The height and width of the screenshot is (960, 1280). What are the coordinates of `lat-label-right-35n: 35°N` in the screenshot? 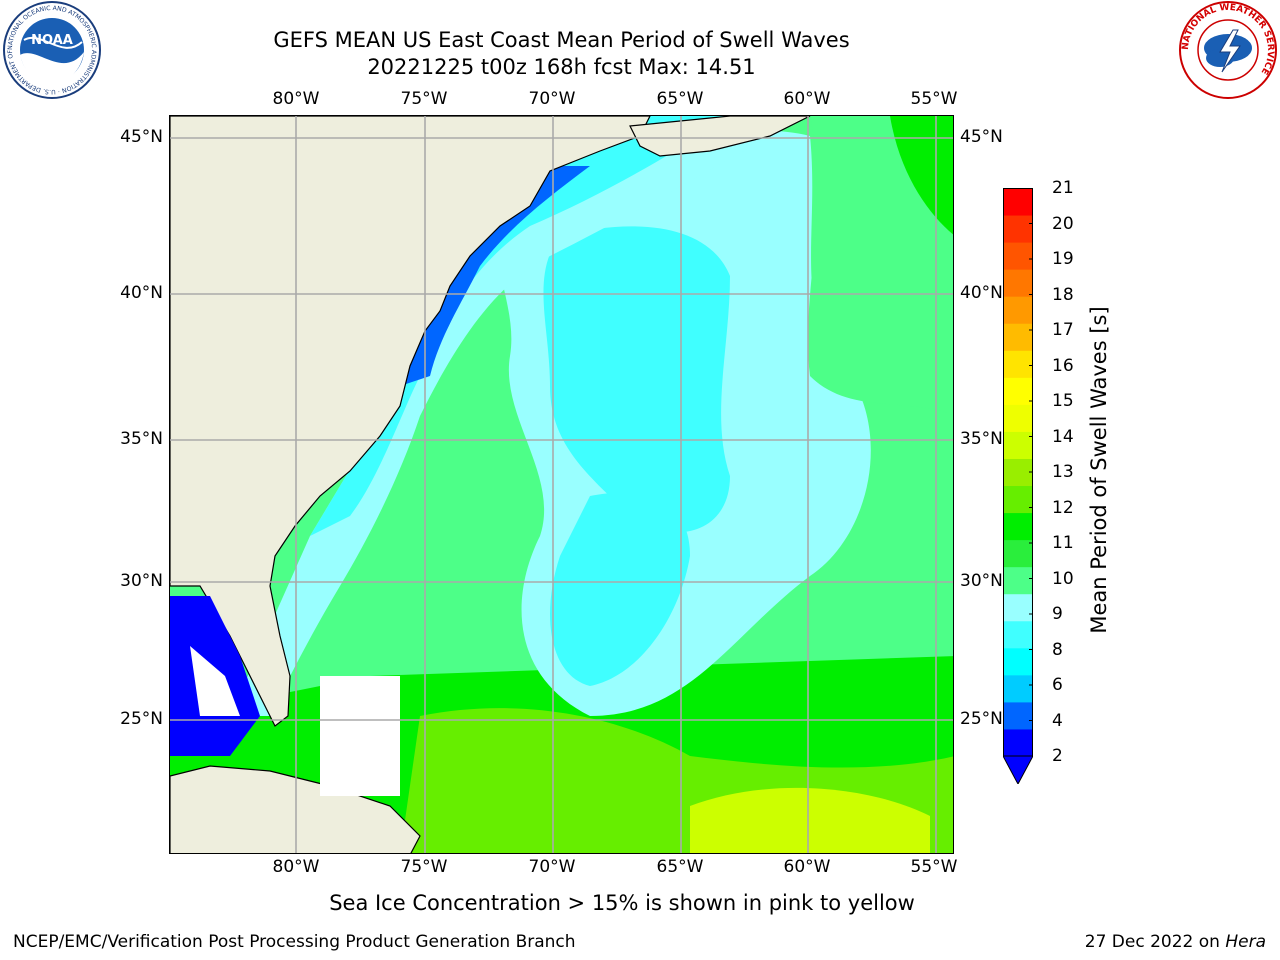 It's located at (981, 439).